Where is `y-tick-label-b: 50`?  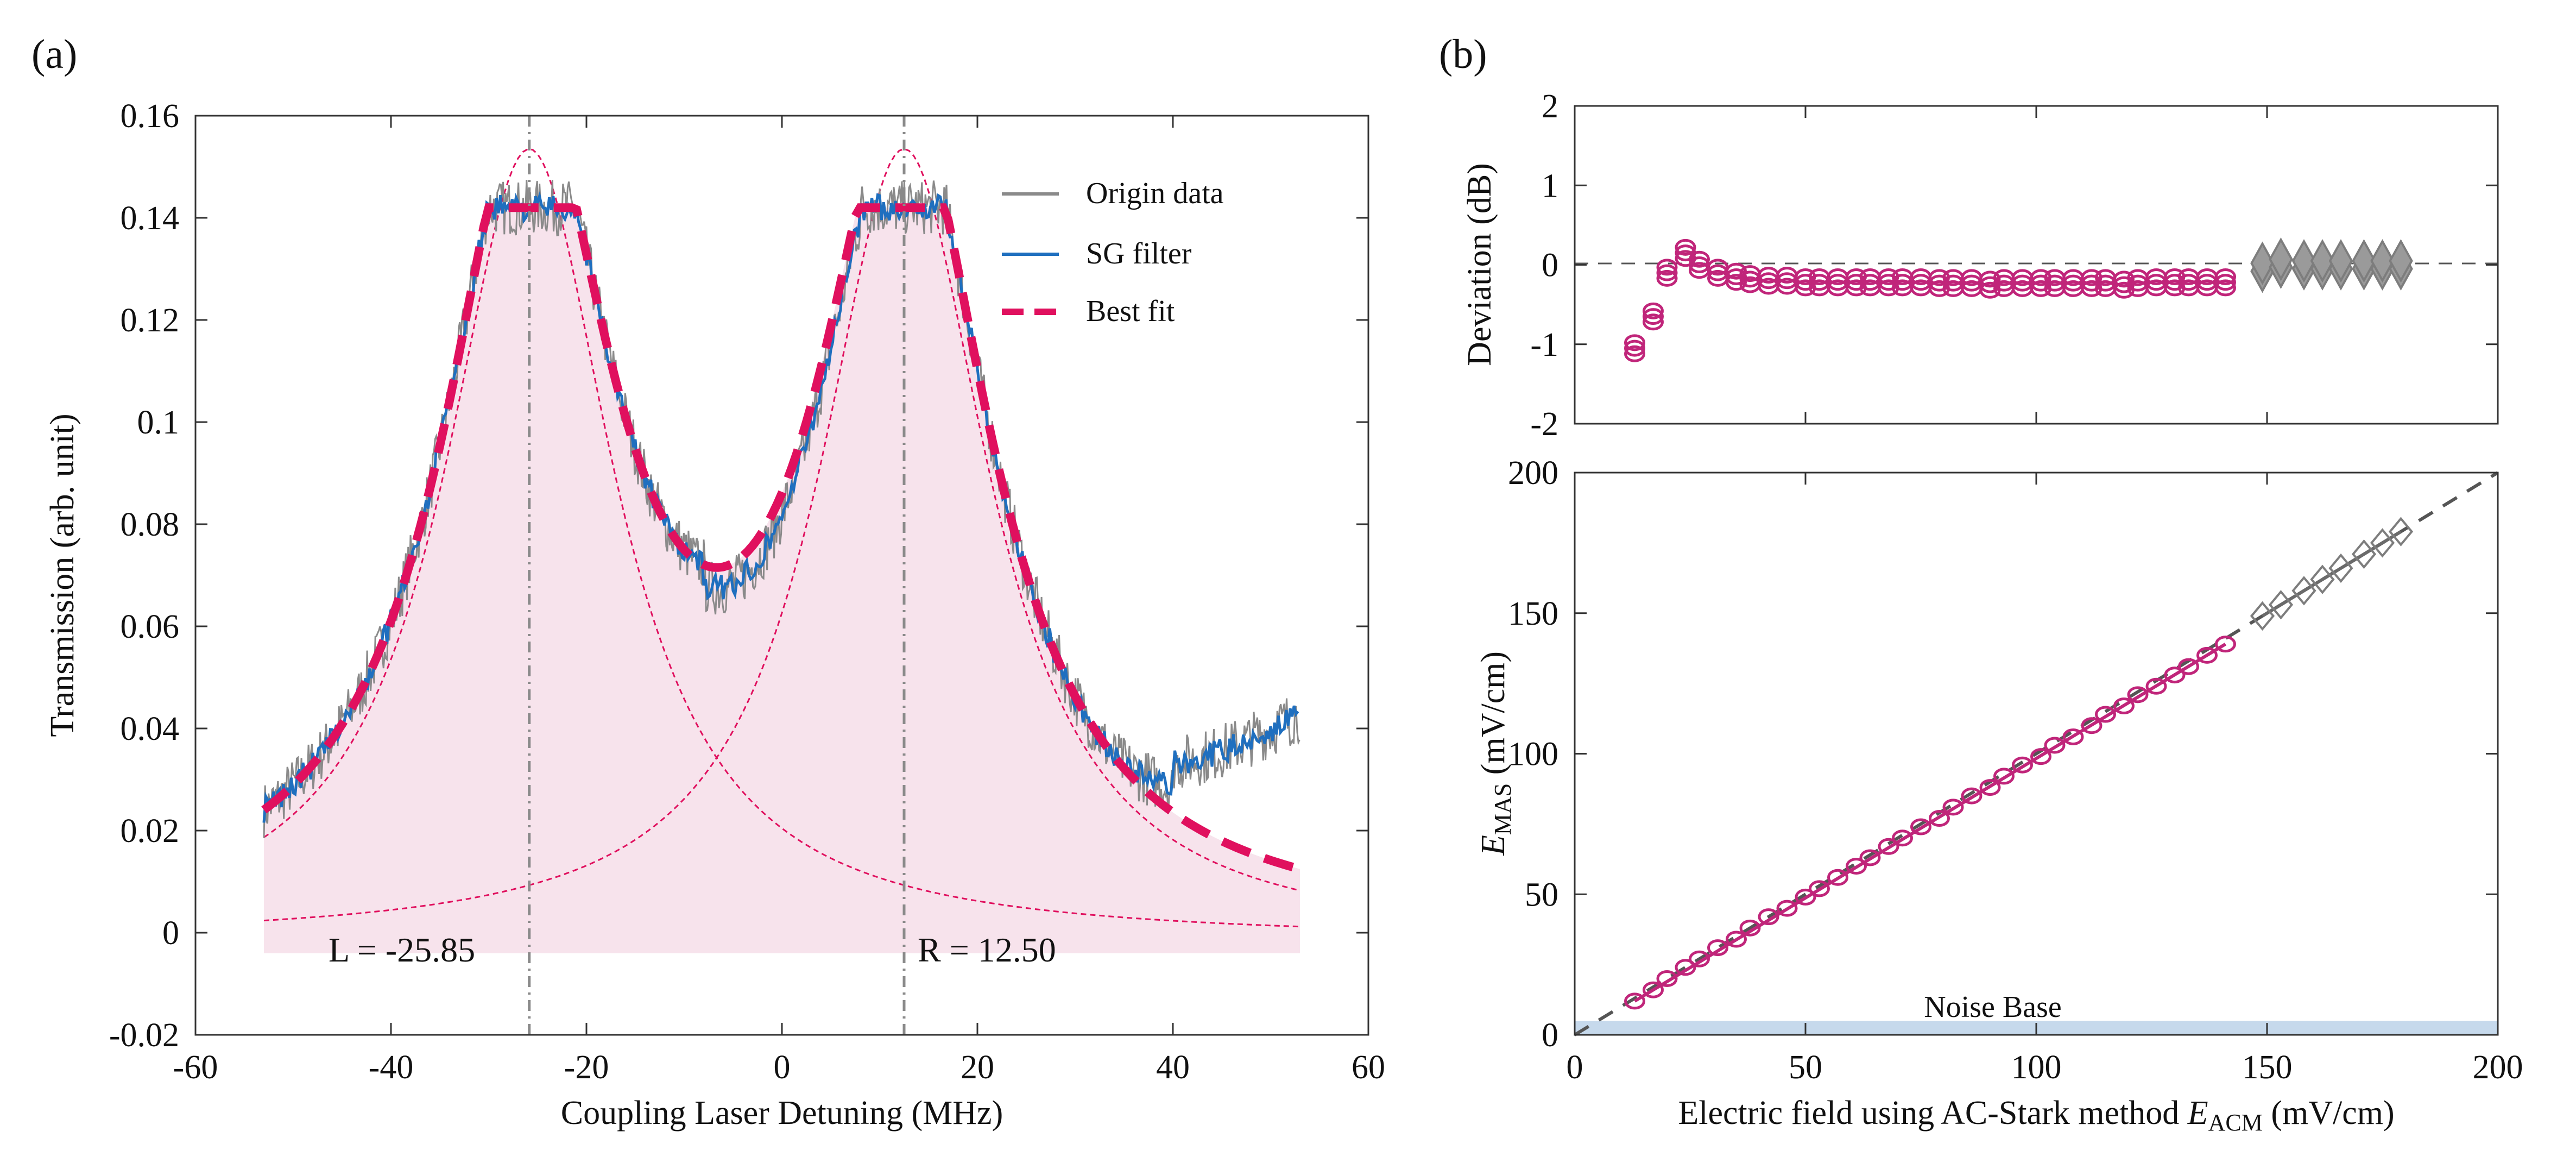 y-tick-label-b: 50 is located at coordinates (1542, 894).